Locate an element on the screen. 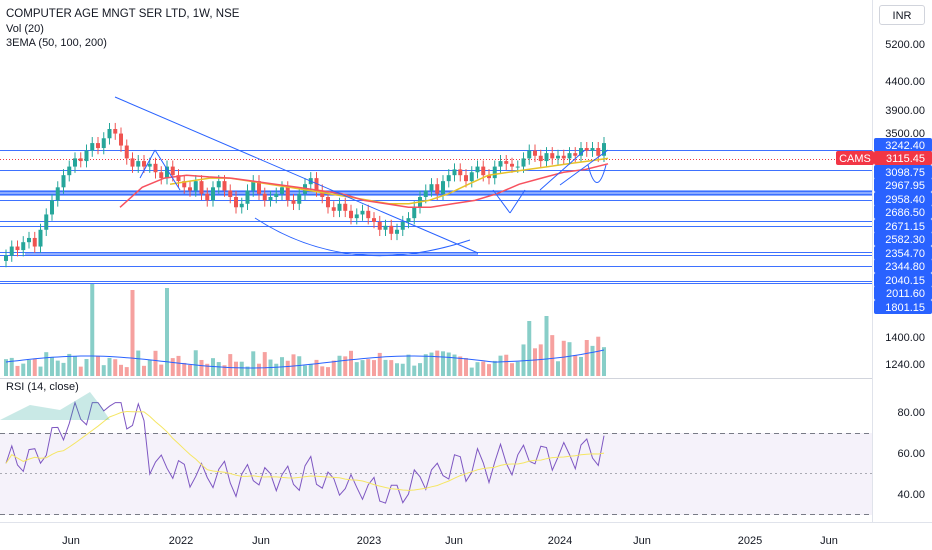  rsi-axis-label: 60.00 is located at coordinates (911, 454).